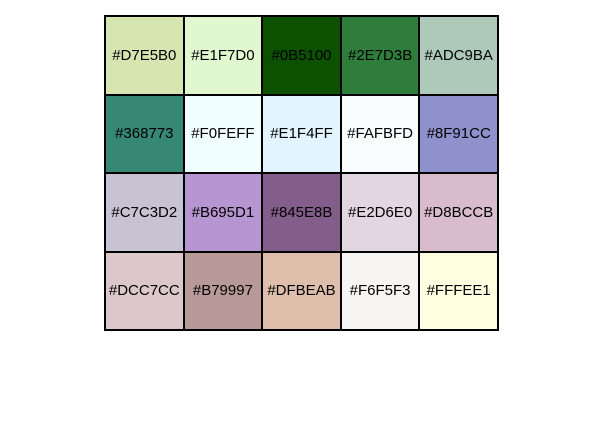  What do you see at coordinates (223, 212) in the screenshot?
I see `color-swatch: #B695D1` at bounding box center [223, 212].